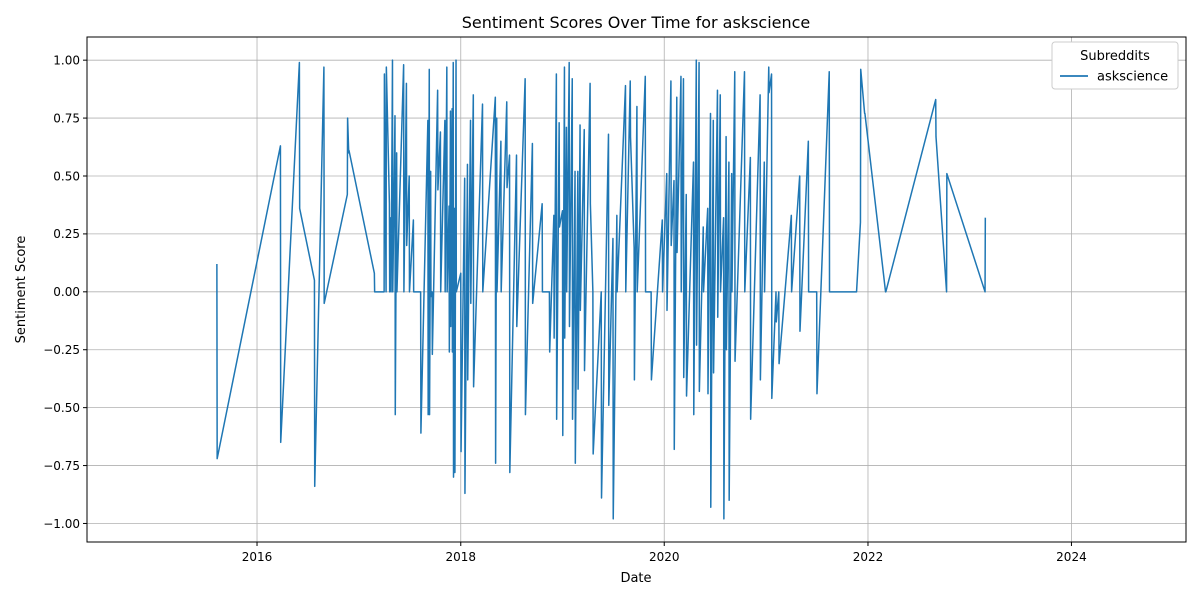 This screenshot has height=600, width=1200. I want to click on y-tick-label: 0.50, so click(66, 176).